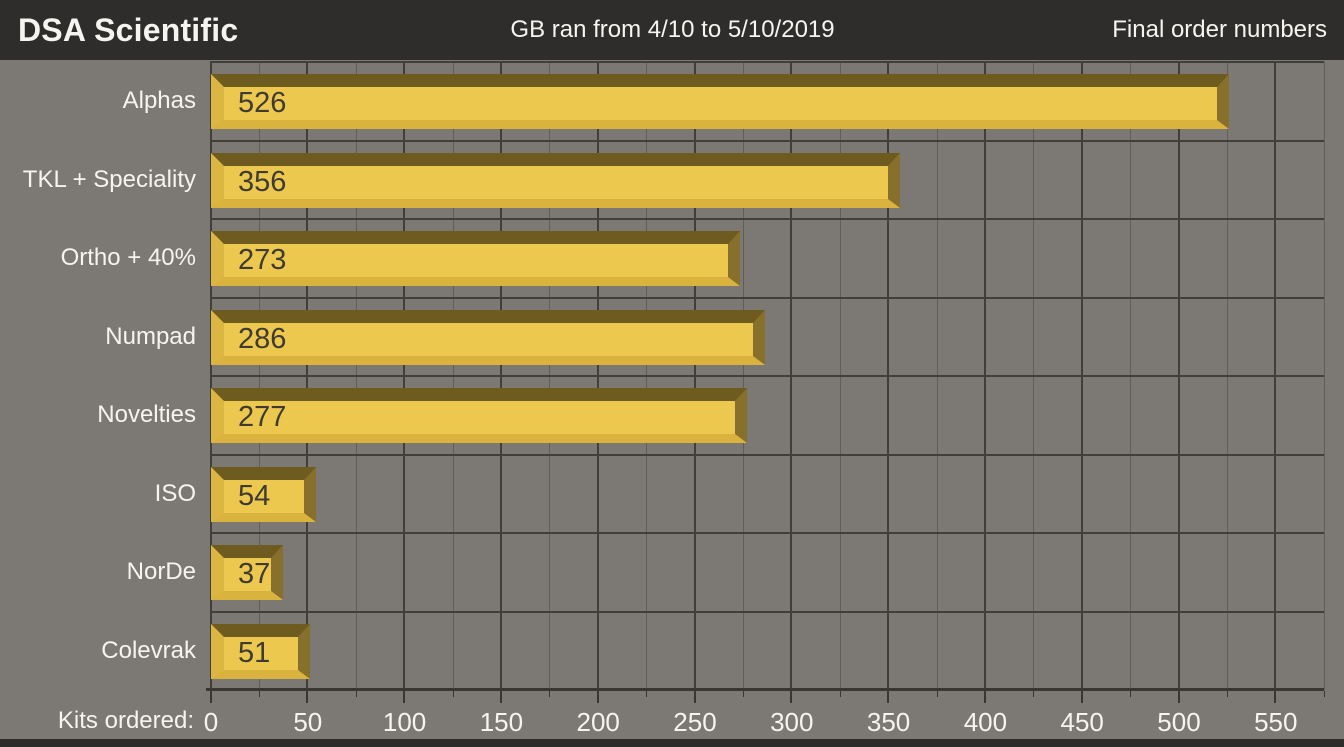  What do you see at coordinates (262, 260) in the screenshot?
I see `bar-value-label: 273` at bounding box center [262, 260].